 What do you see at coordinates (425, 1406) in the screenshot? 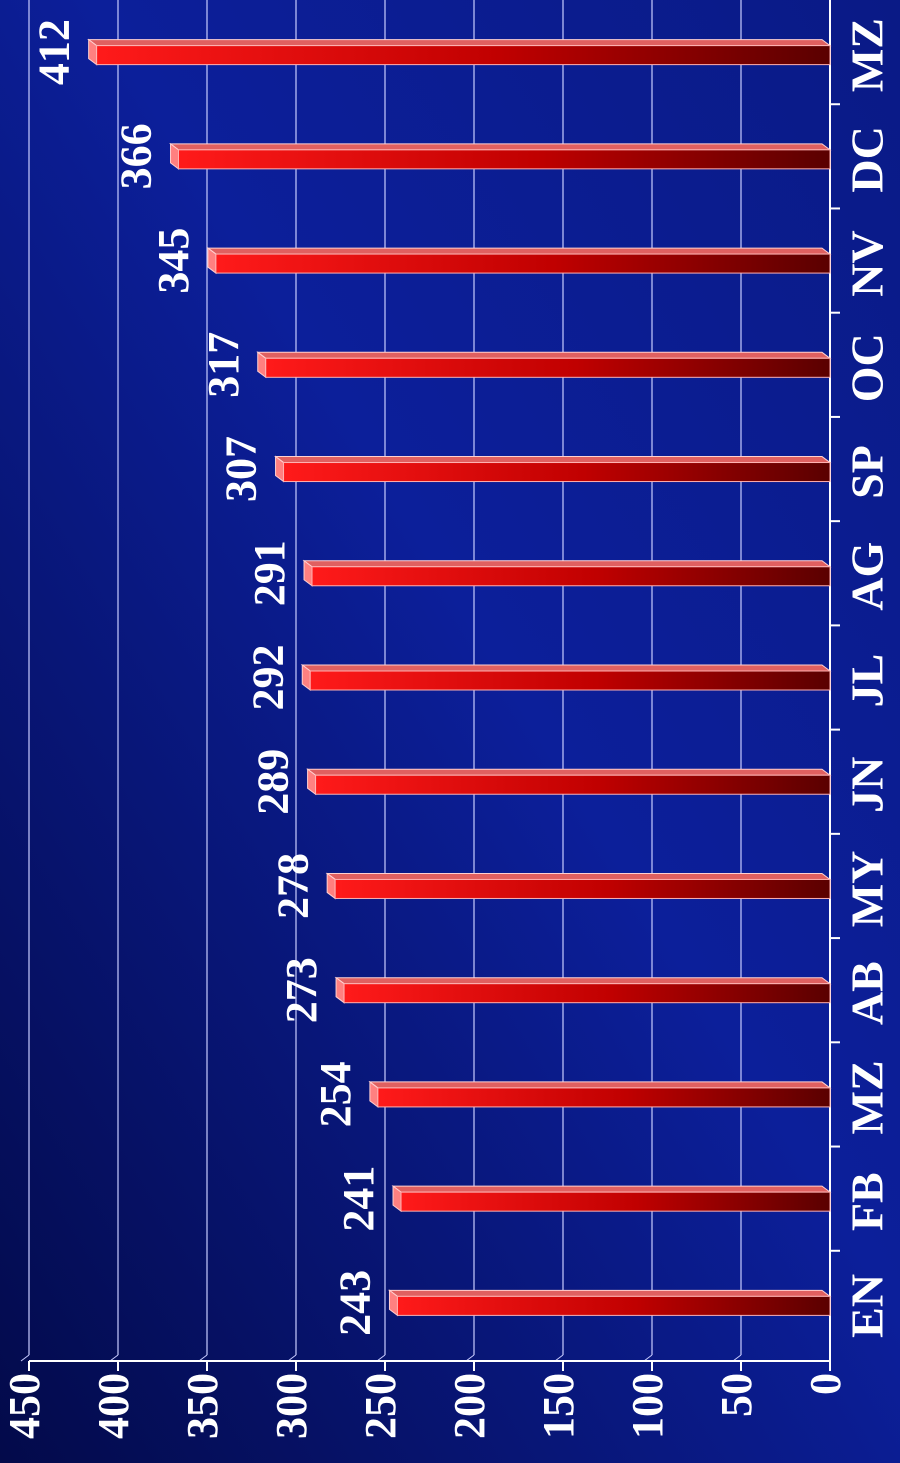
I see `tick-labels: 0 50 100 150 200 250 300 350 400 450` at bounding box center [425, 1406].